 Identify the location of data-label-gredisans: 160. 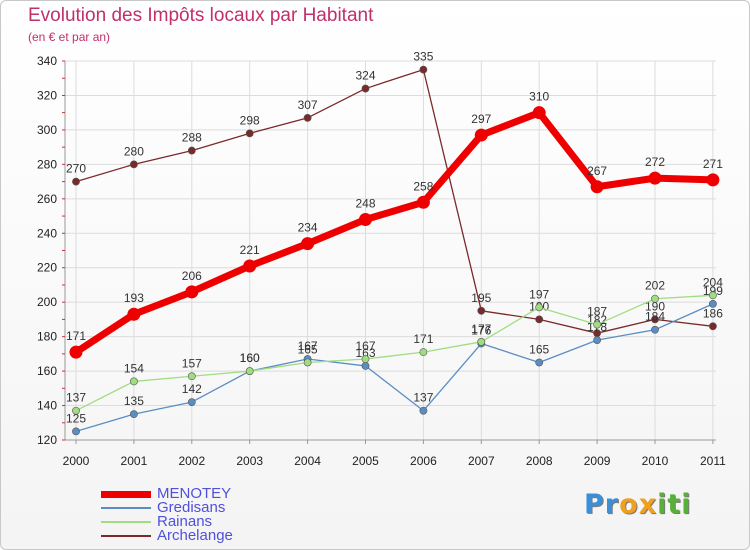
(250, 358).